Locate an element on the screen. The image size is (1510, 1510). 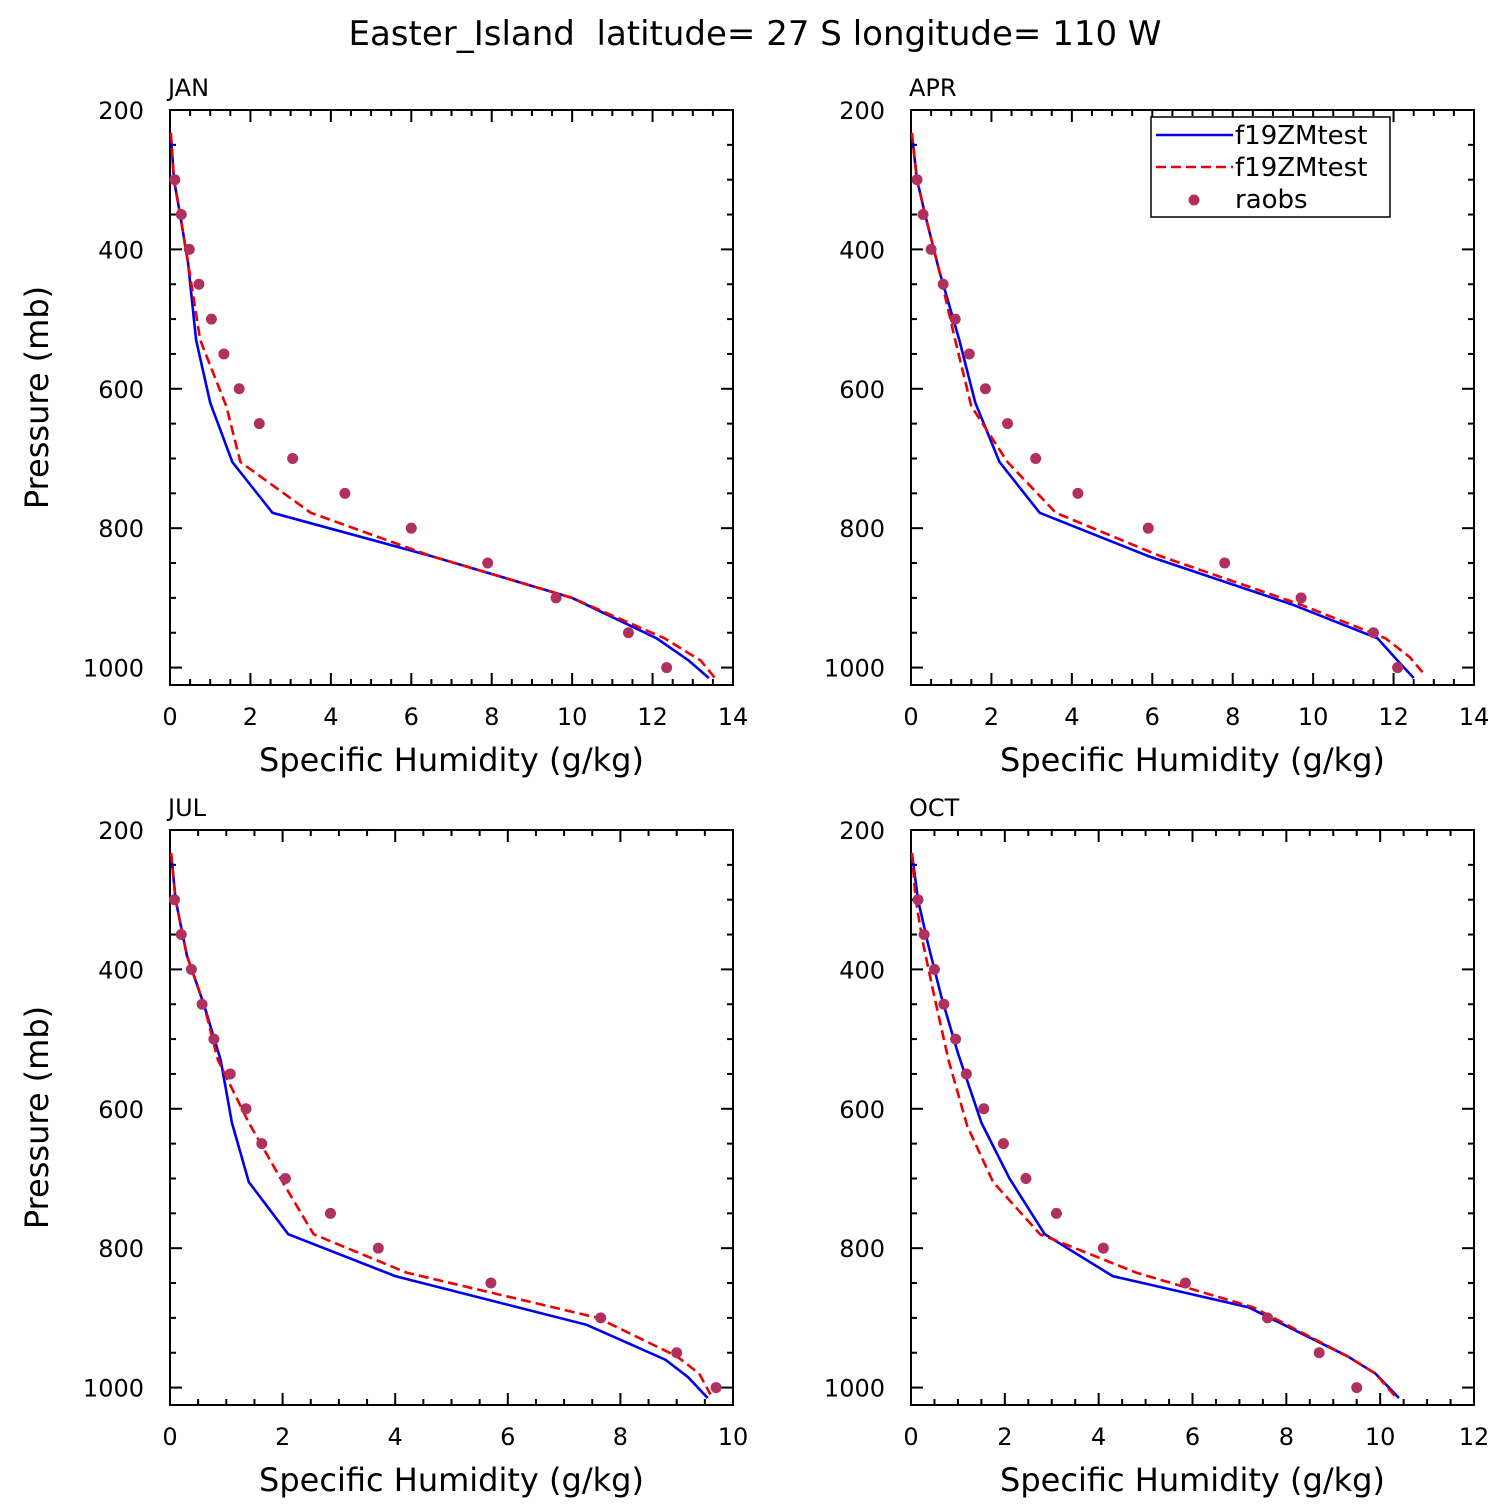
oct-x-tick-label: 12 is located at coordinates (1474, 1437).